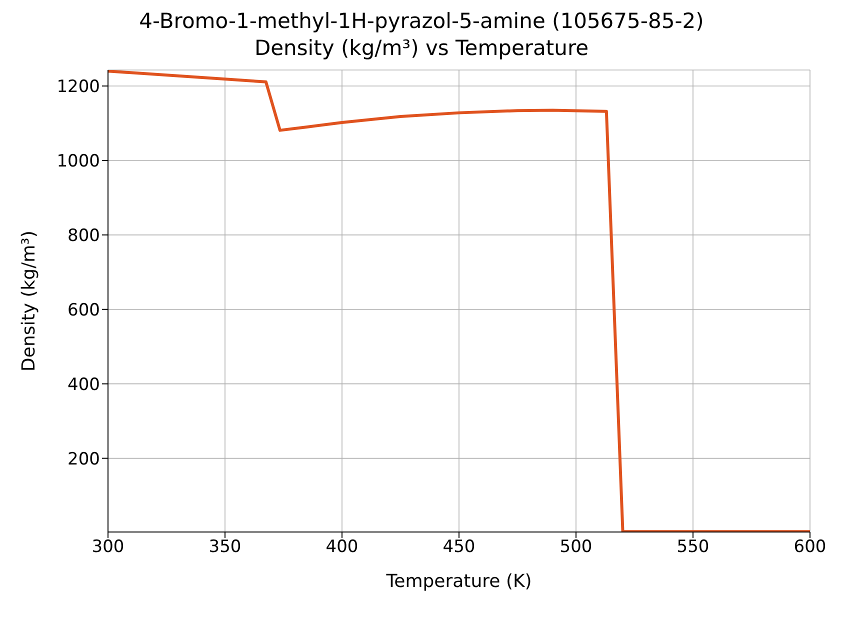 Image resolution: width=843 pixels, height=644 pixels. I want to click on y-tick-label: 1000, so click(78, 162).